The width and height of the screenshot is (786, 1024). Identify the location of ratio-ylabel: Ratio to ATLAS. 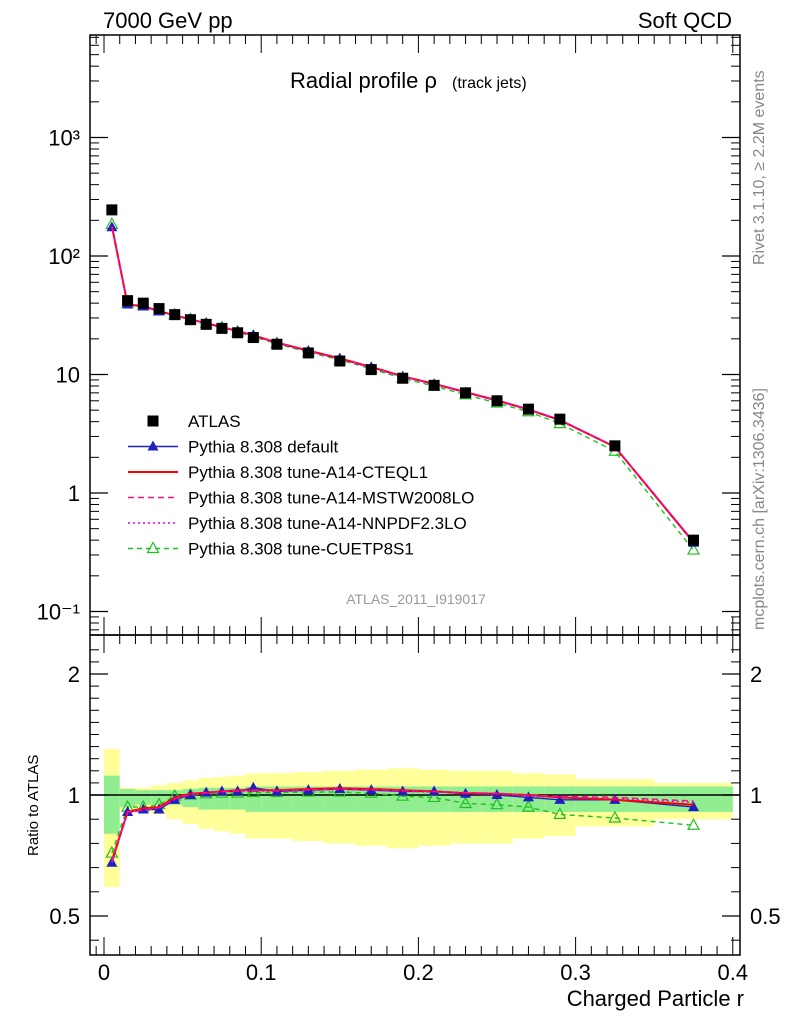
(33, 805).